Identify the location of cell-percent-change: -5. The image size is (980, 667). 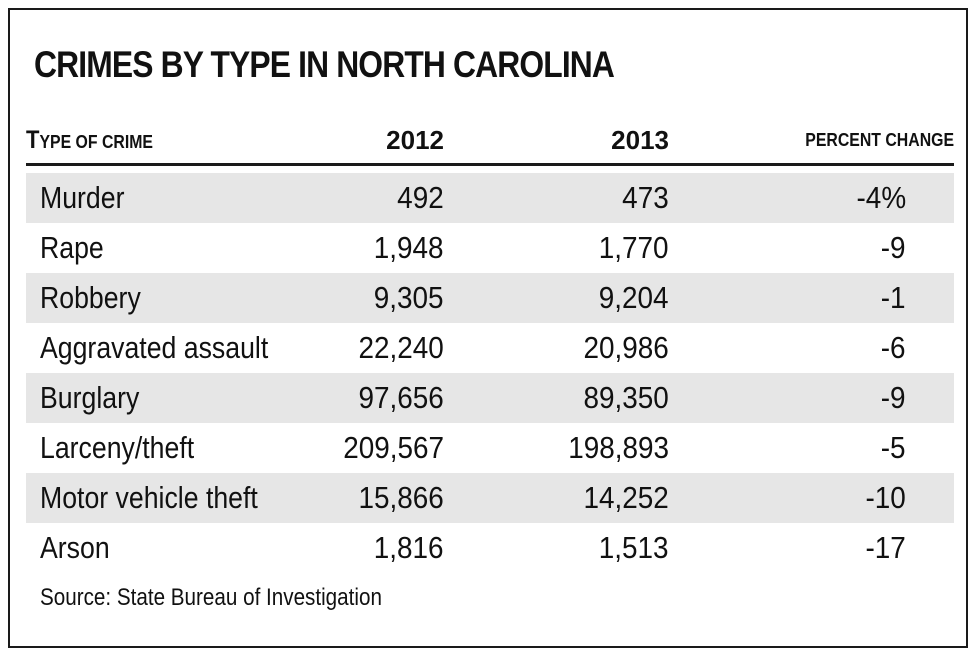
(893, 447).